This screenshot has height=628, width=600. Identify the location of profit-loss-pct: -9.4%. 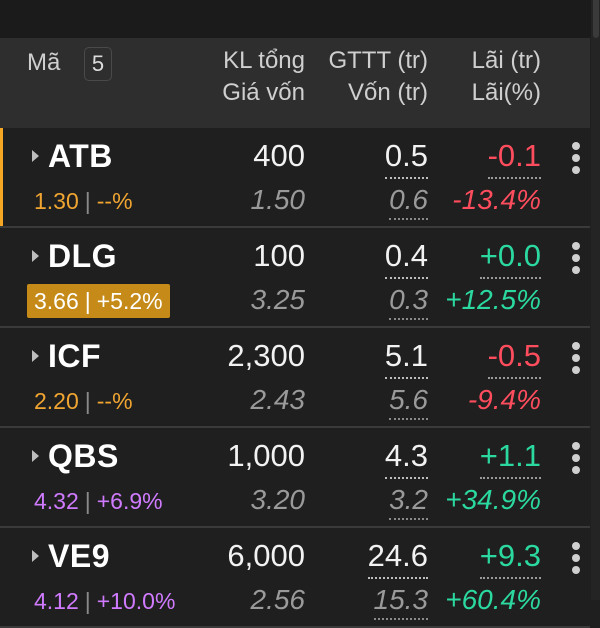
(504, 399).